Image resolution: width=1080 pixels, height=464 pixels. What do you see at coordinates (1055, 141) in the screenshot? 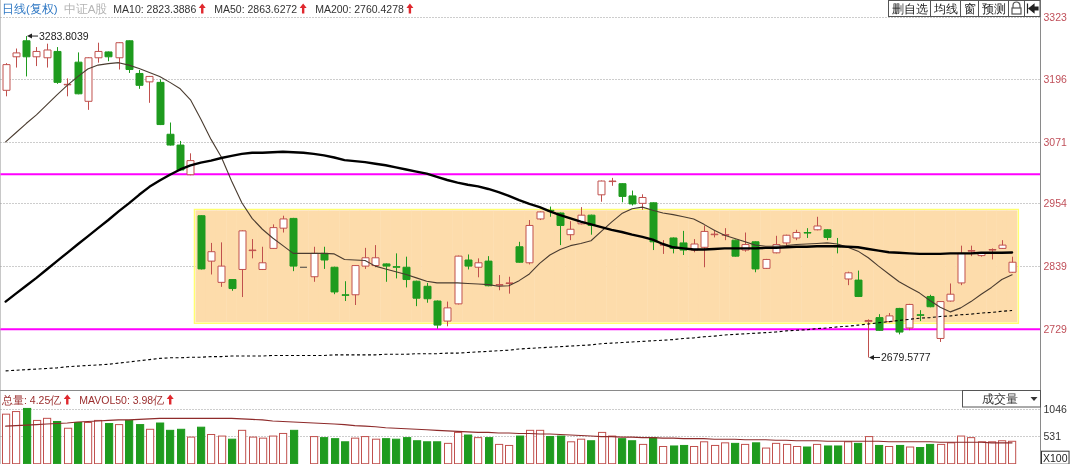
I see `y-tick-label: 3071` at bounding box center [1055, 141].